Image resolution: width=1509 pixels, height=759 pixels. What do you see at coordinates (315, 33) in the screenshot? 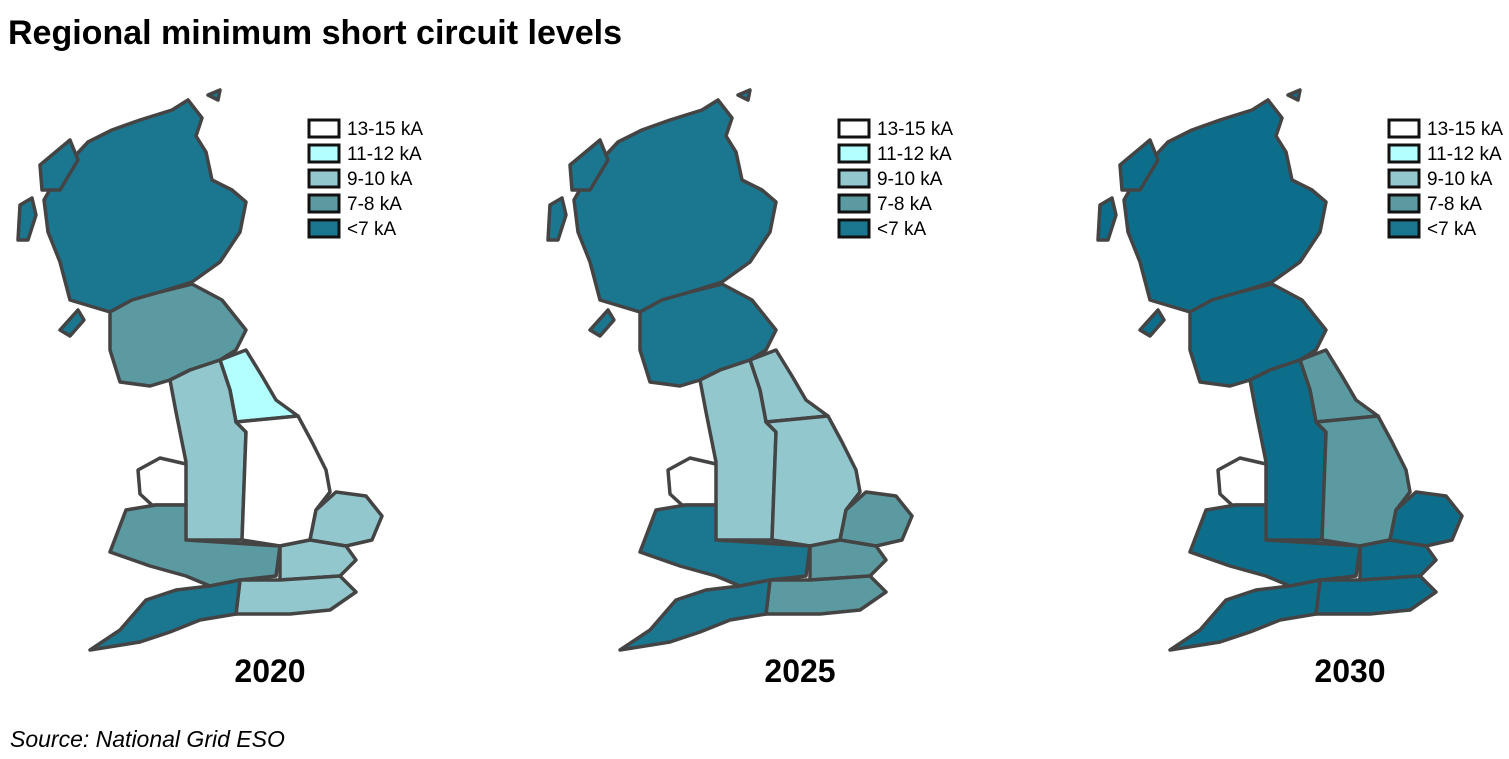
I see `title: Regional minimum short circuit levels` at bounding box center [315, 33].